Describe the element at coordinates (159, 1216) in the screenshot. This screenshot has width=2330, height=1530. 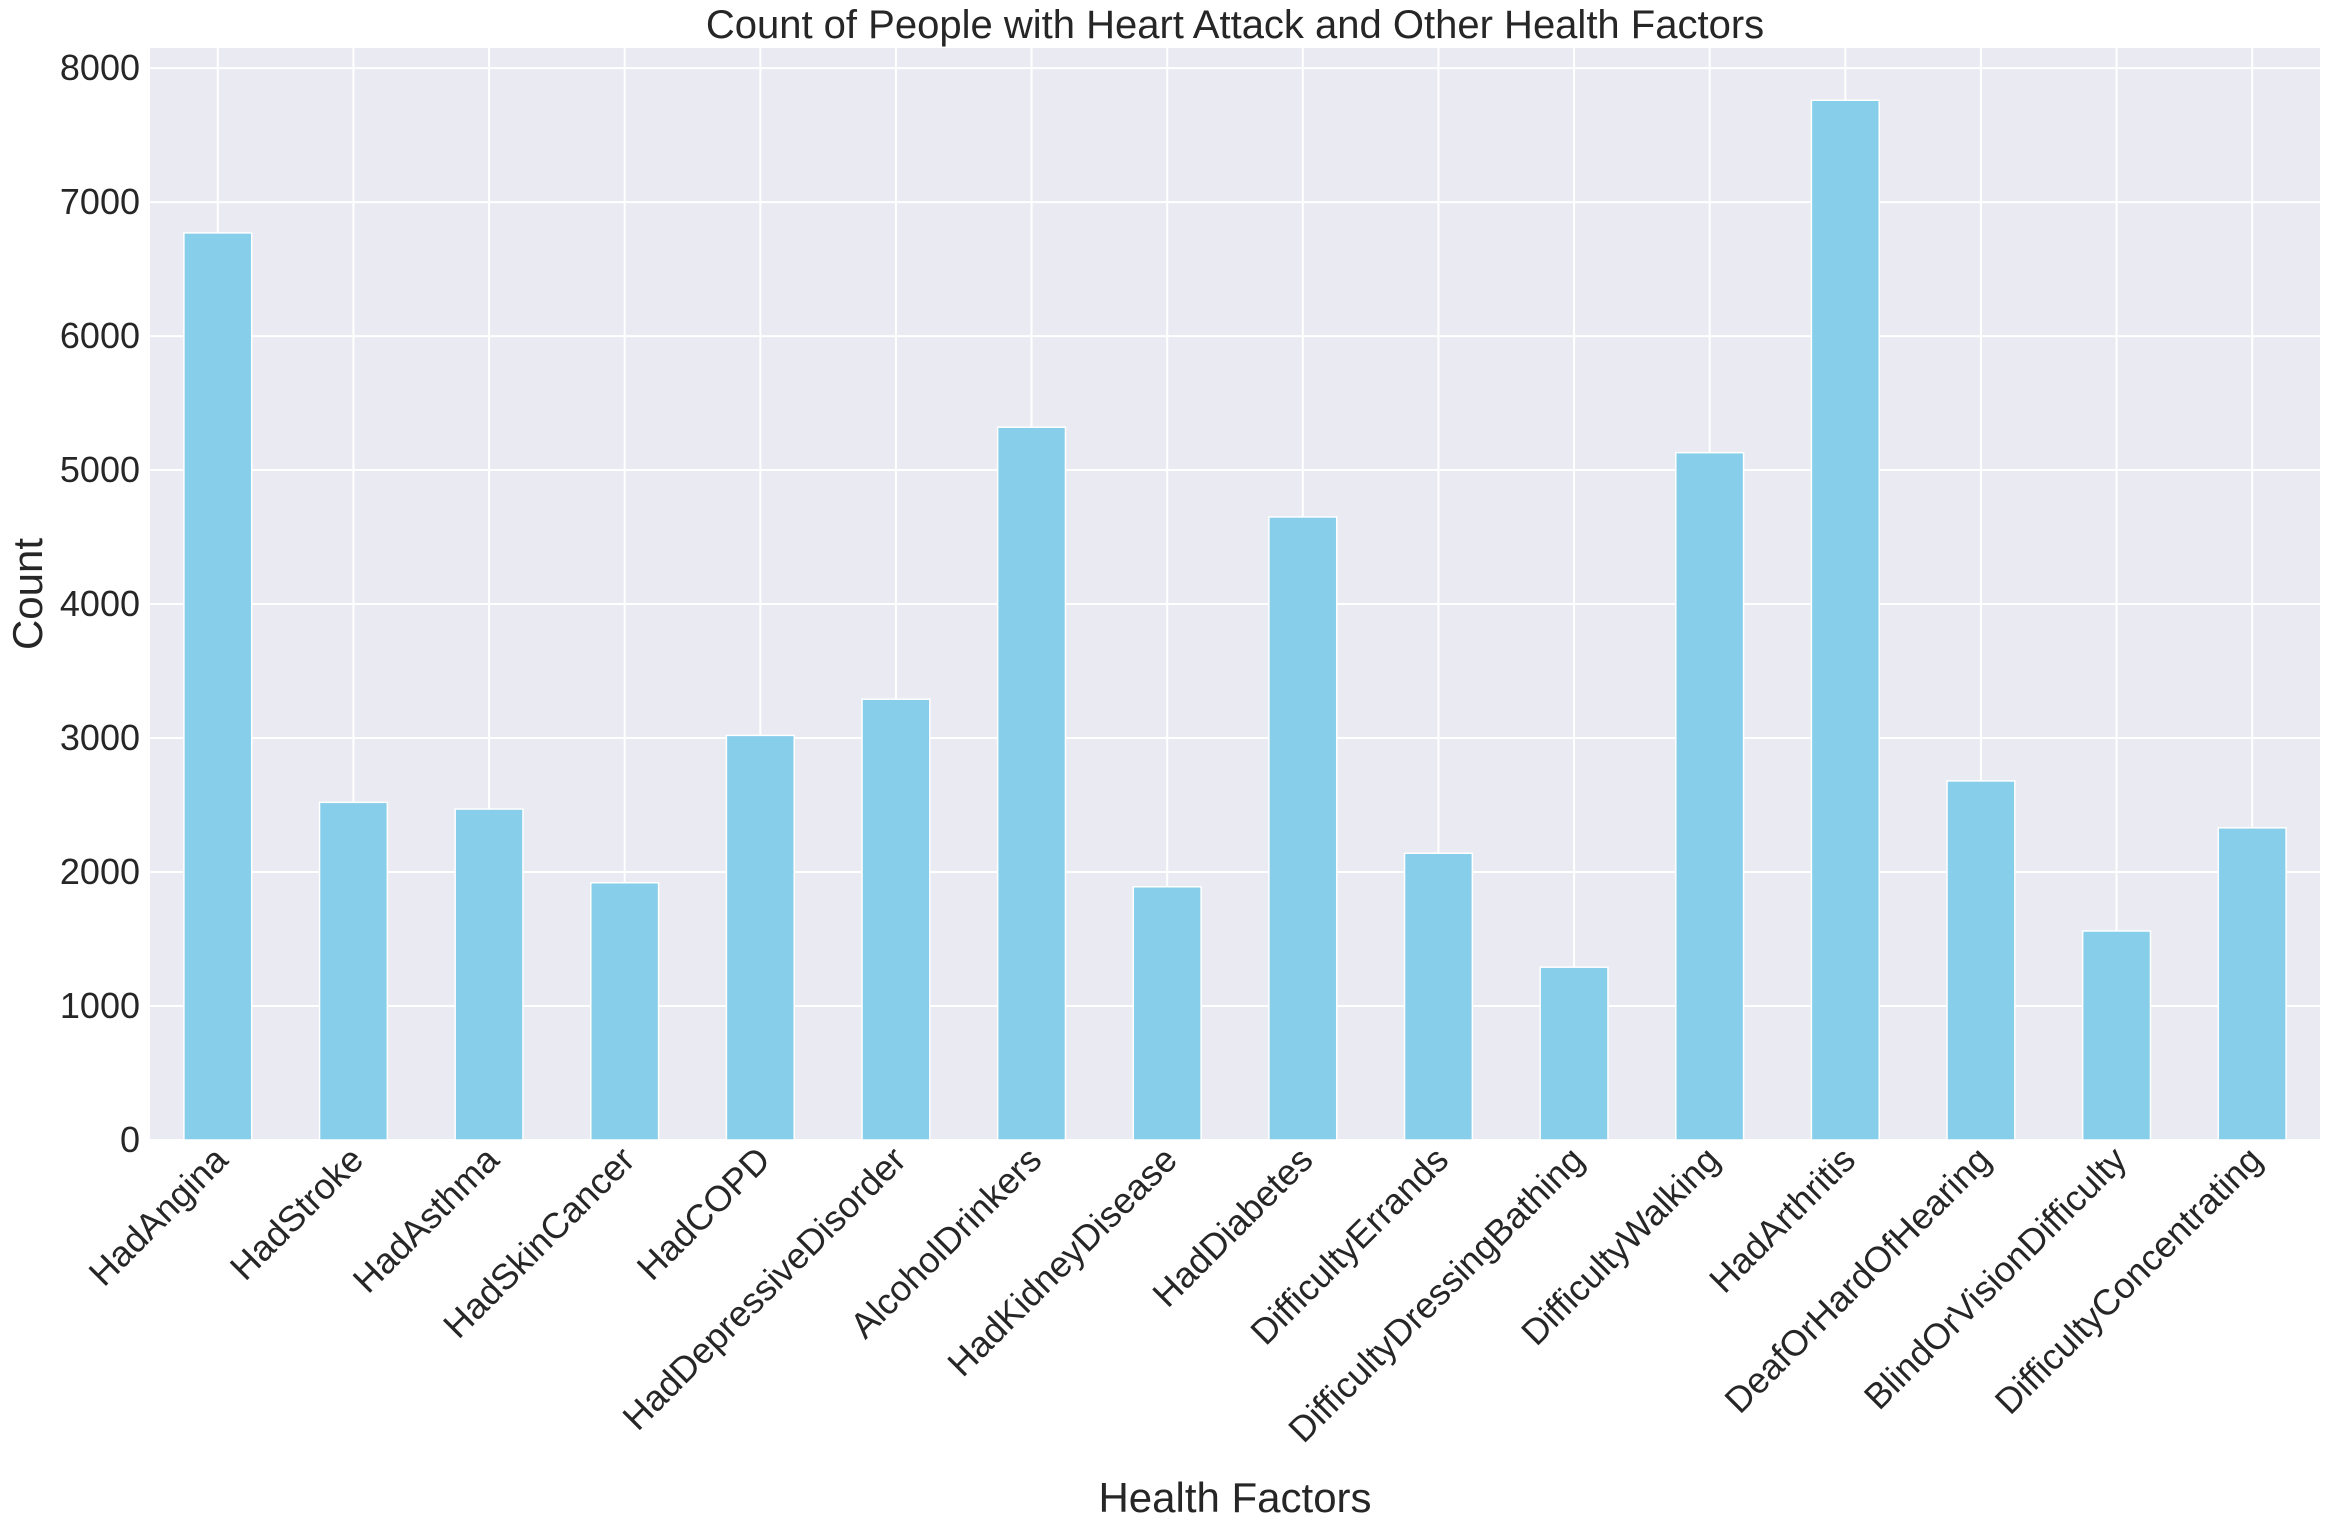
I see `x-tick-label-HadAngina: HadAngina` at that location.